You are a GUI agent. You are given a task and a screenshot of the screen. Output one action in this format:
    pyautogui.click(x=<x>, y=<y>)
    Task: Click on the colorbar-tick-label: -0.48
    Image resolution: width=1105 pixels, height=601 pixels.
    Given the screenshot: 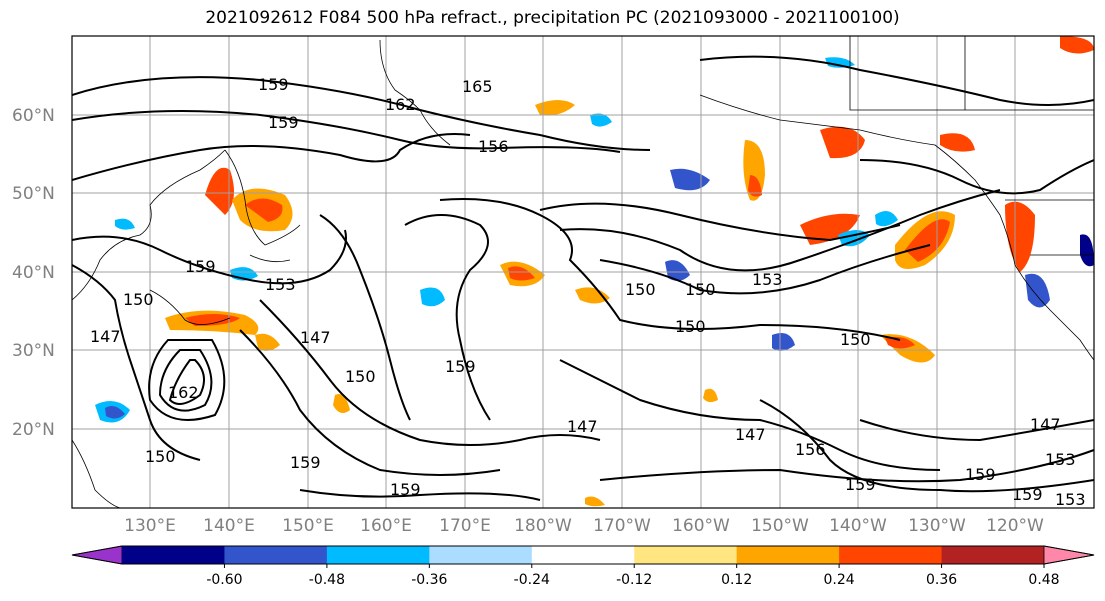 What is the action you would take?
    pyautogui.click(x=327, y=580)
    